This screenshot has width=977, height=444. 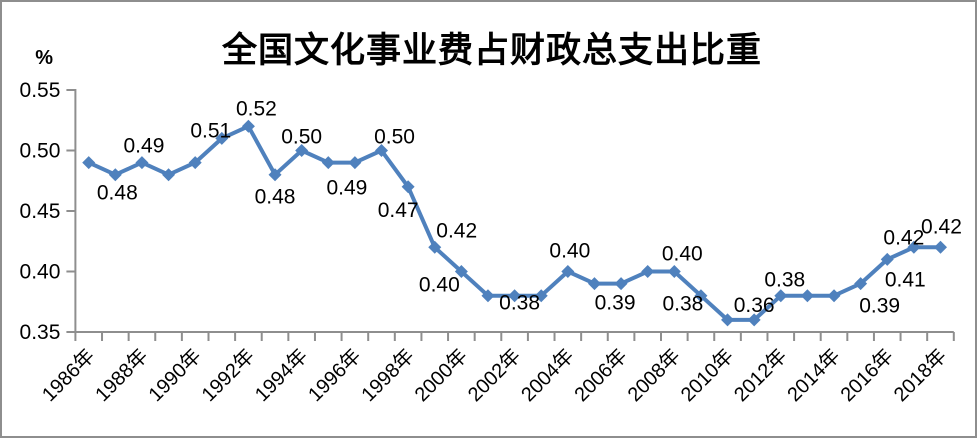 I want to click on x-tick-label: 2012年, so click(x=760, y=375).